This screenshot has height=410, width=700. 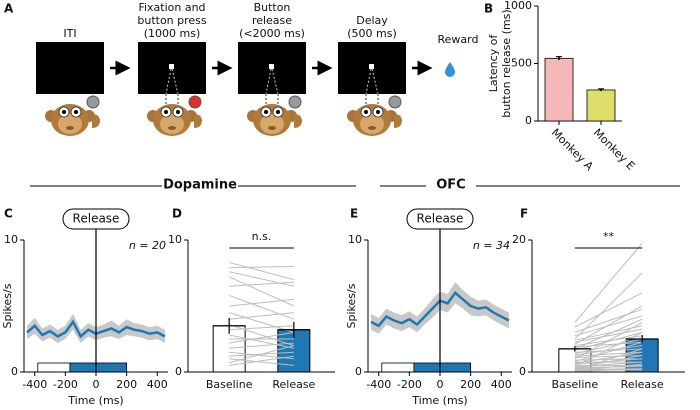 What do you see at coordinates (272, 7) in the screenshot?
I see `stage-label: Button` at bounding box center [272, 7].